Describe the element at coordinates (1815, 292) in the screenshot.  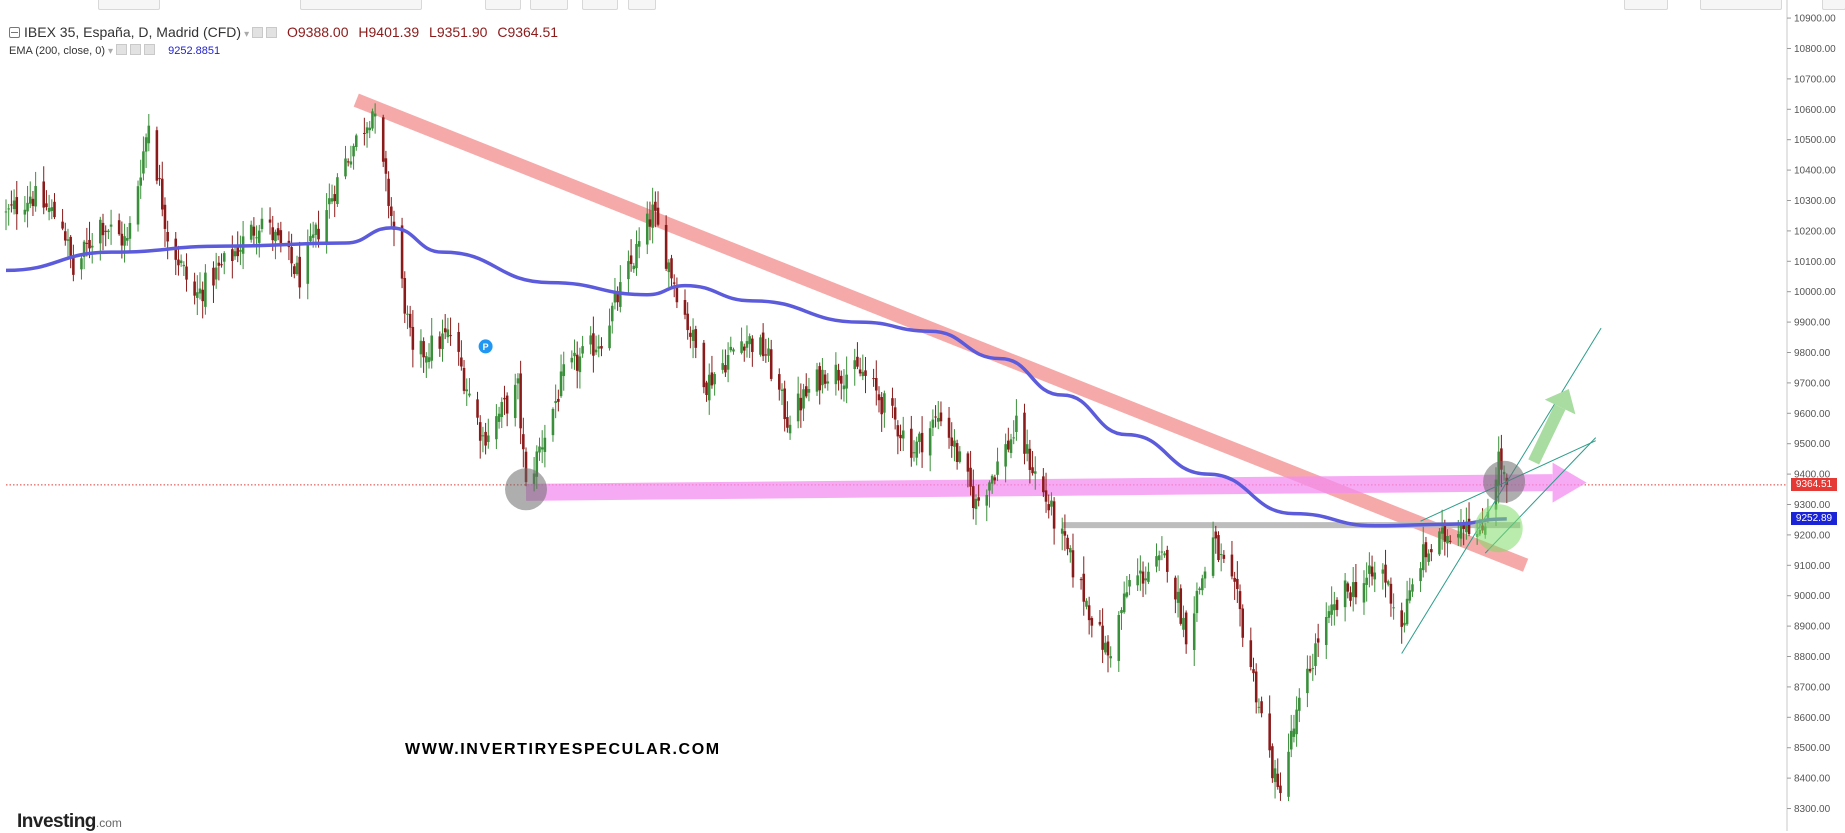
I see `y-tick-label: 10000.00` at that location.